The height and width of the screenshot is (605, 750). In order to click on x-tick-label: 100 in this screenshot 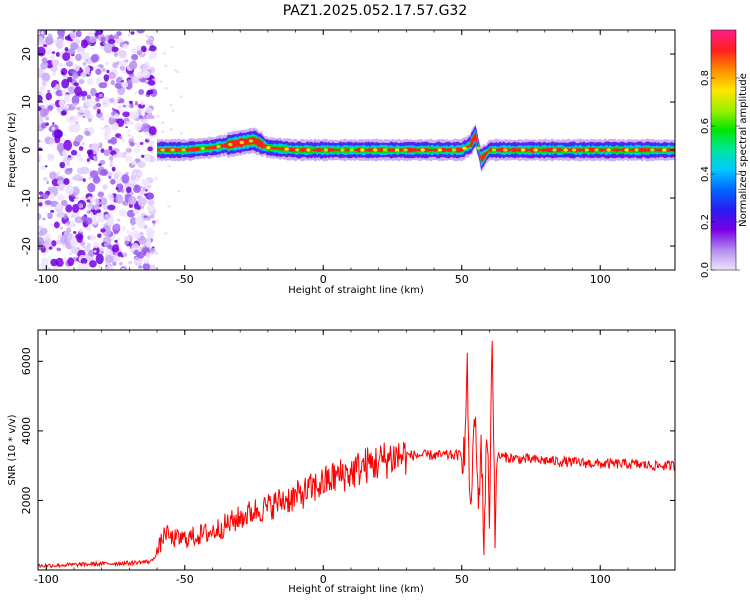, I will do `click(600, 579)`.